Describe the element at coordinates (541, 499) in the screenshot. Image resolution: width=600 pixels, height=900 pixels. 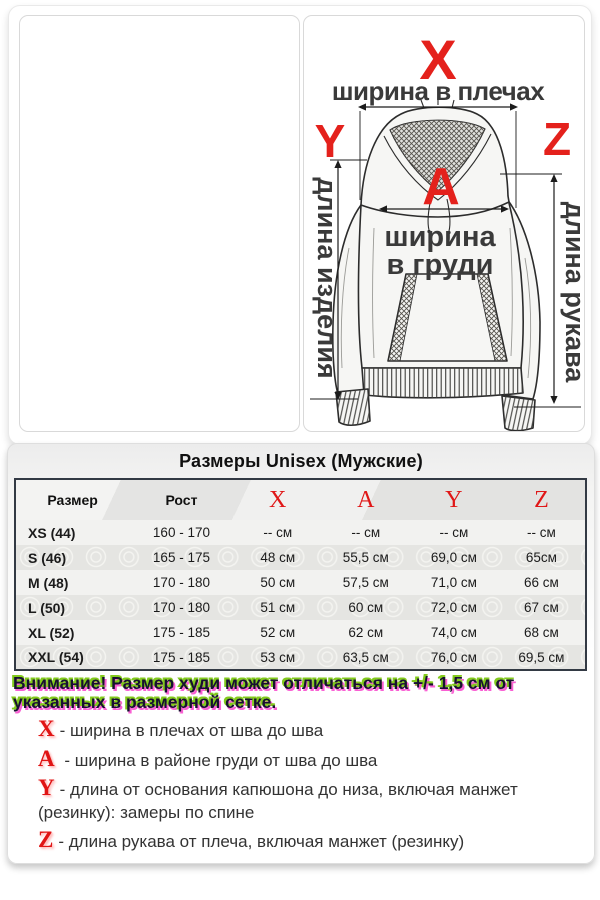
I see `col-header-z: Z` at that location.